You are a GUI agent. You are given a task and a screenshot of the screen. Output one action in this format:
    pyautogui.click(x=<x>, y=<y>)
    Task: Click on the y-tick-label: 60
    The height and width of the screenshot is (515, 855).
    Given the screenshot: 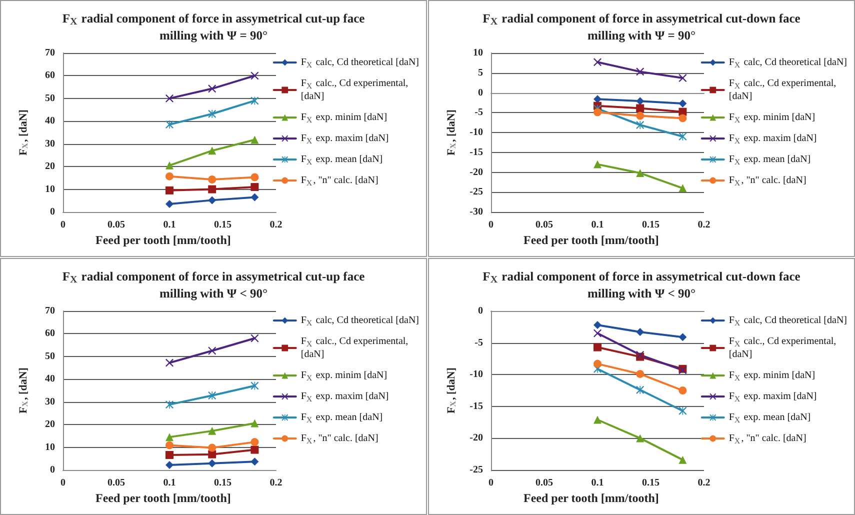 What is the action you would take?
    pyautogui.click(x=50, y=334)
    